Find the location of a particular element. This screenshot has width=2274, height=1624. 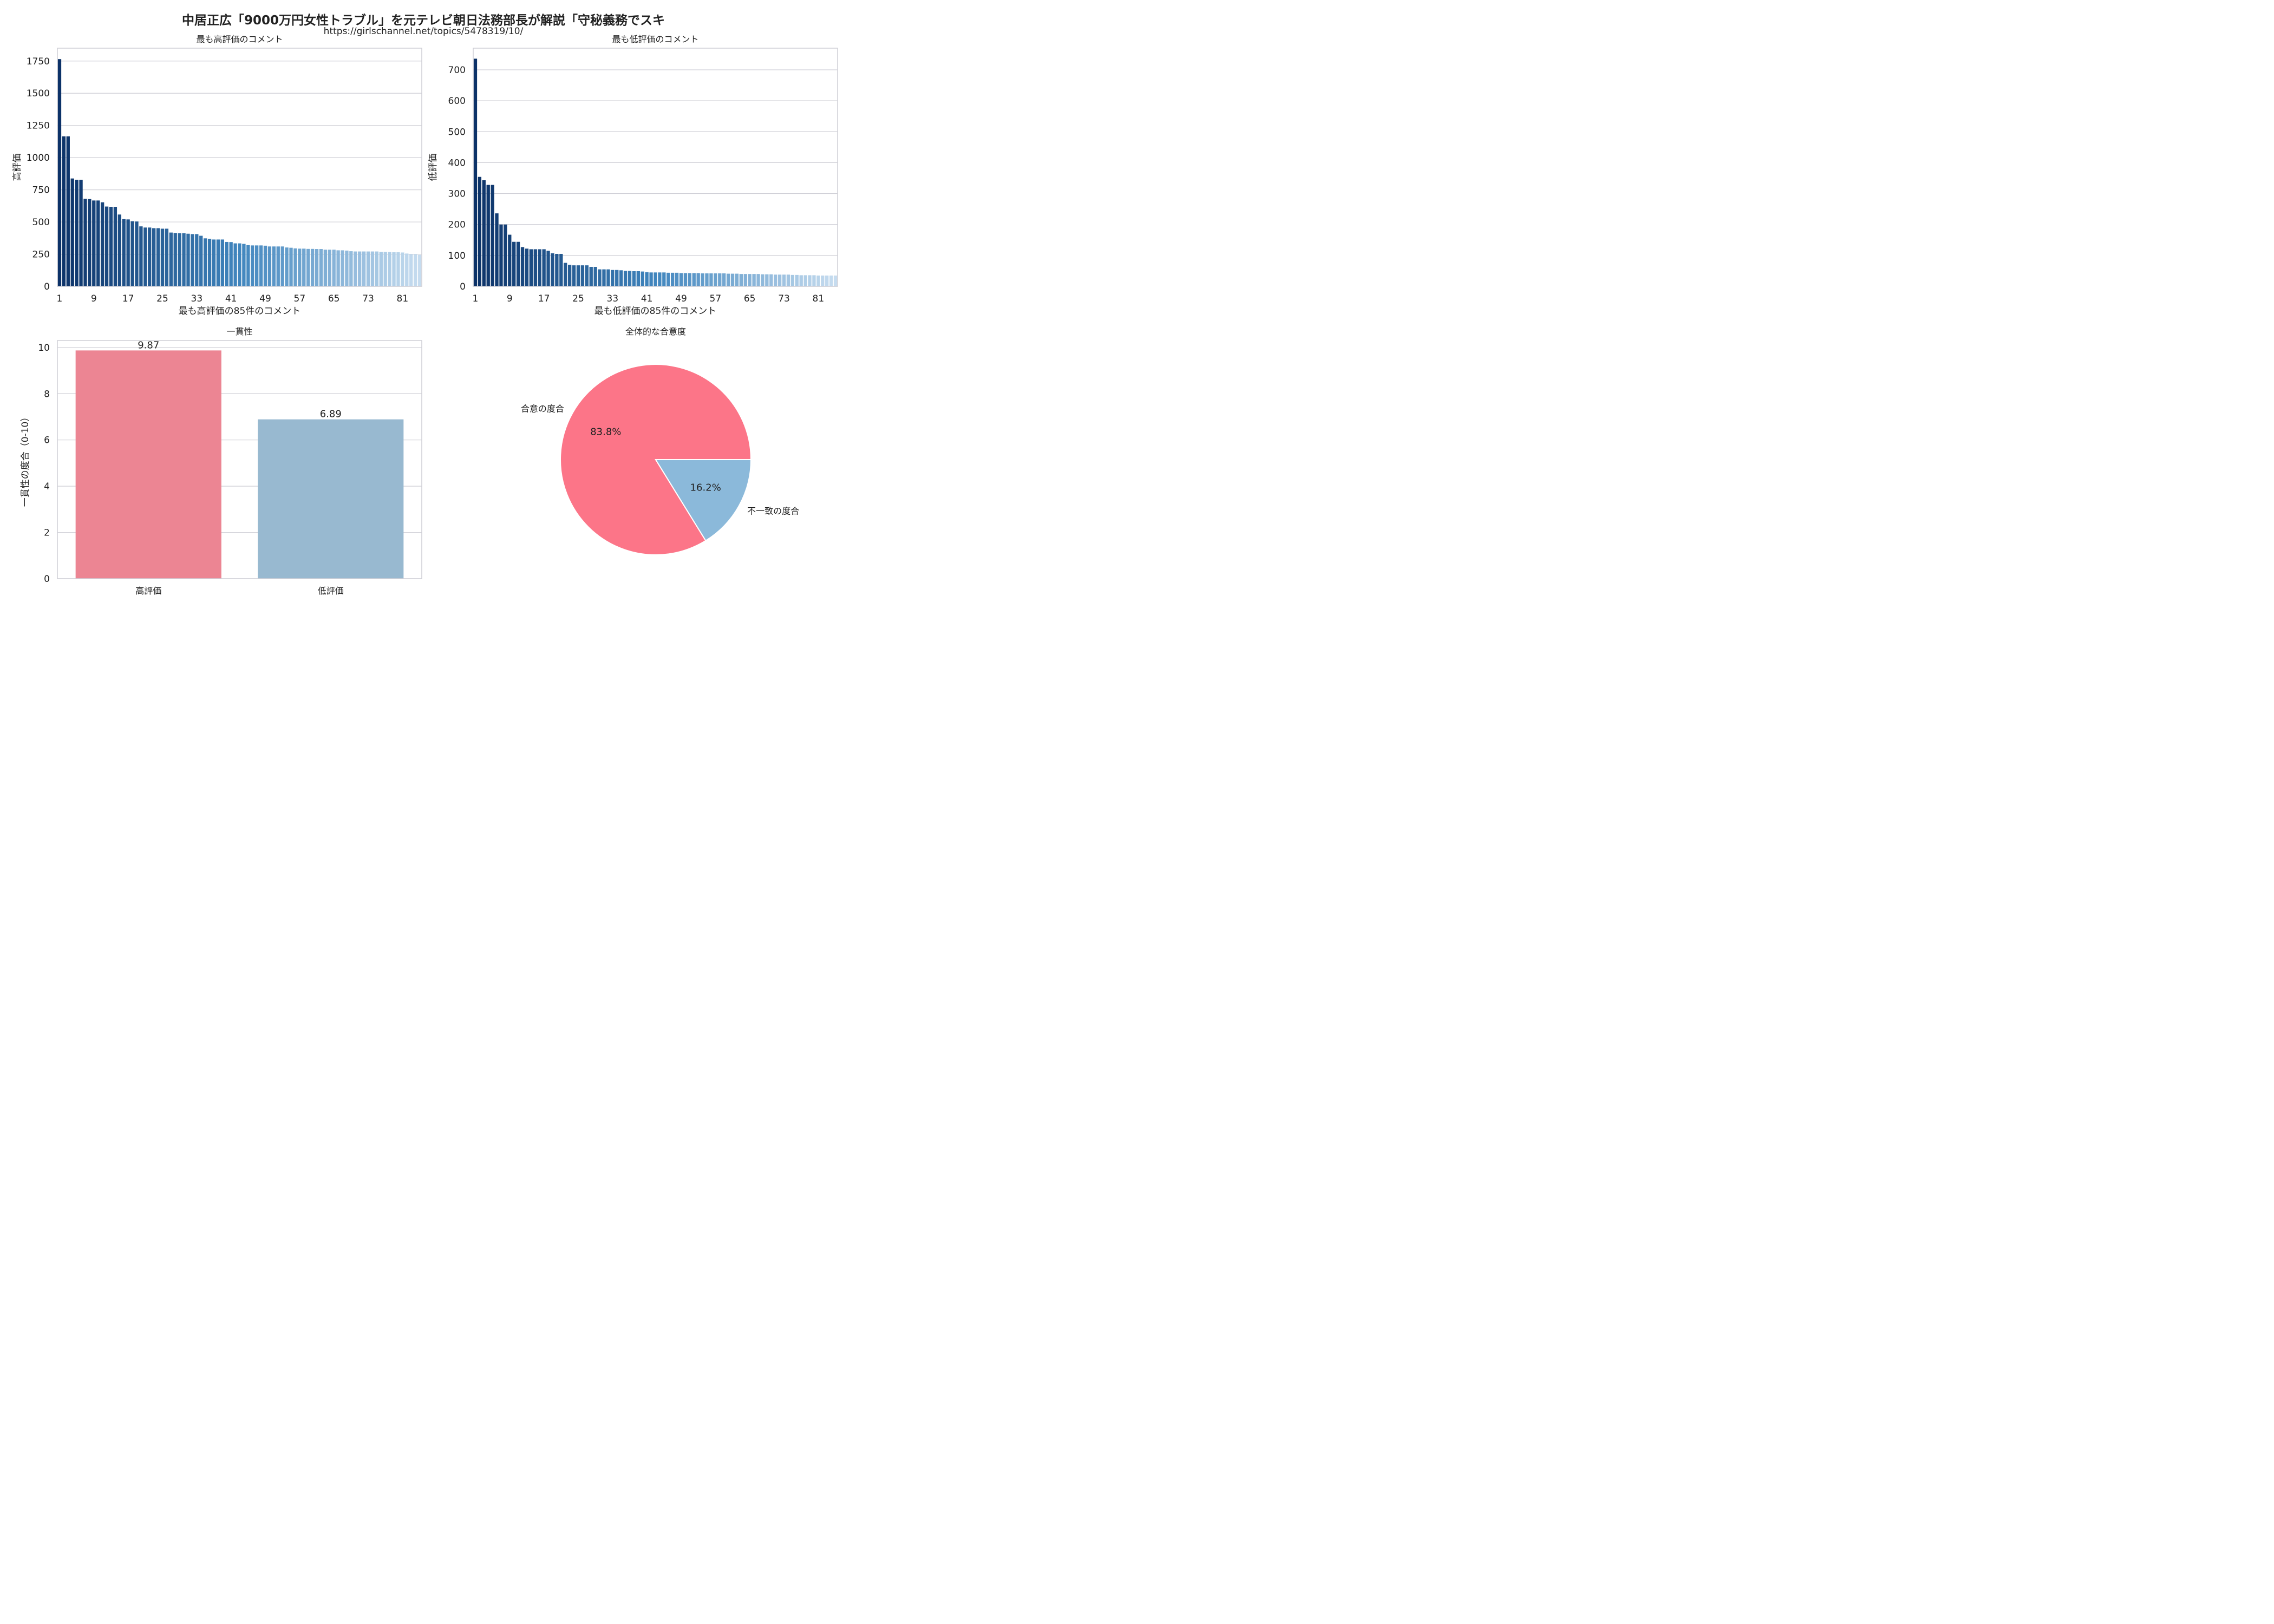

top-liked-y-tick-label: 0 is located at coordinates (47, 287).